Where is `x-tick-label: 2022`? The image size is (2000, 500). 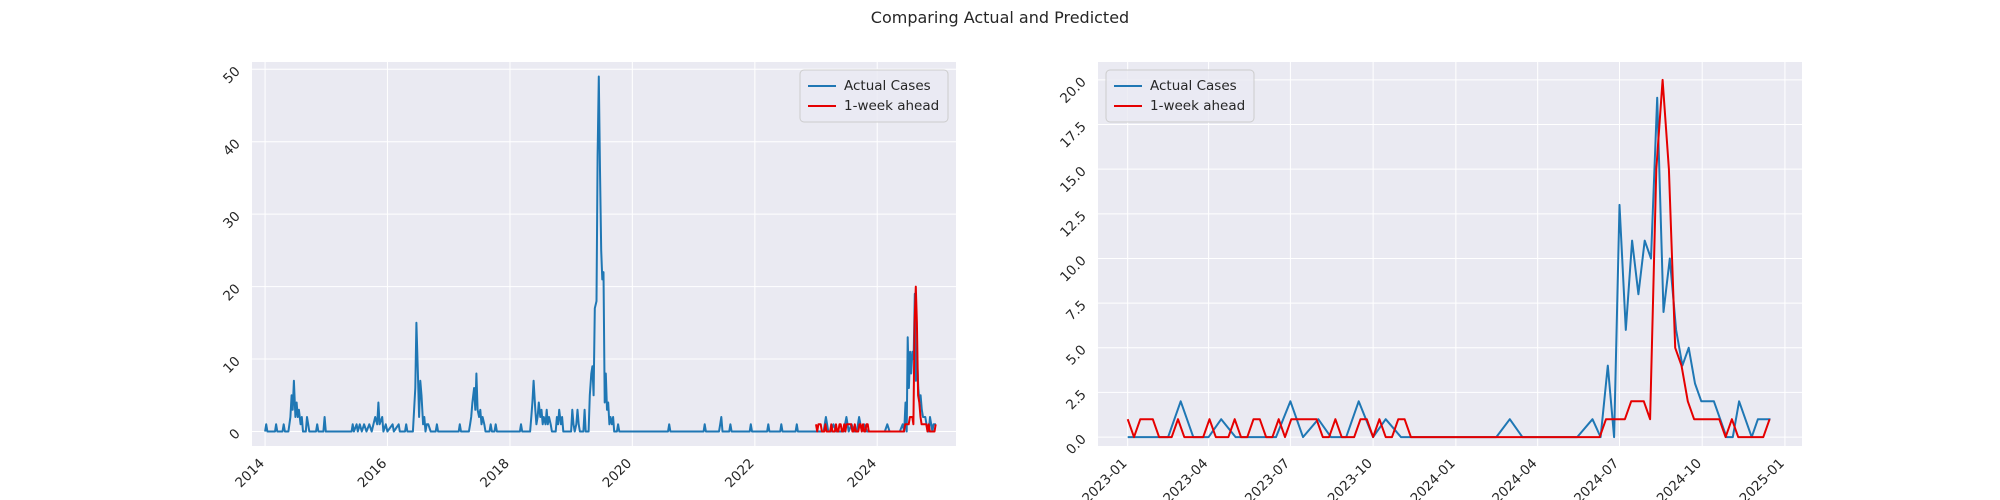 x-tick-label: 2022 is located at coordinates (740, 474).